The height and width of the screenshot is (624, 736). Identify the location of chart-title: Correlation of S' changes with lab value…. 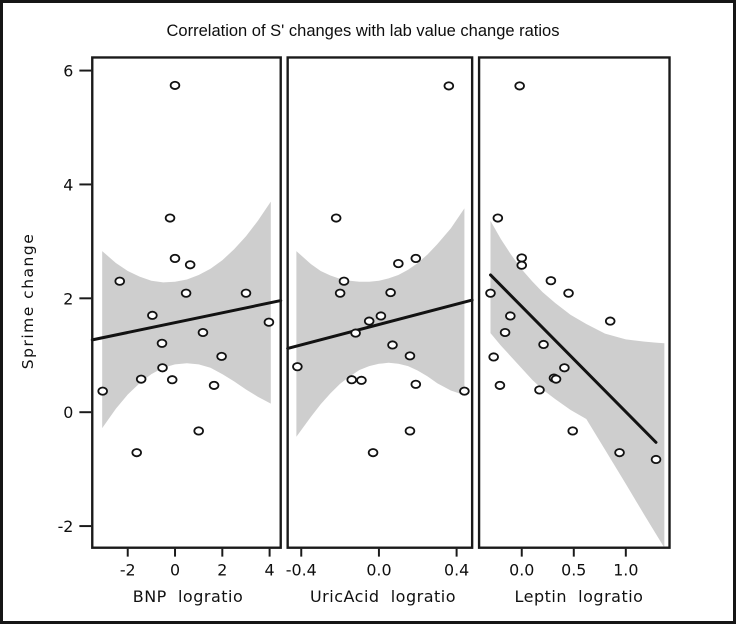
(363, 31).